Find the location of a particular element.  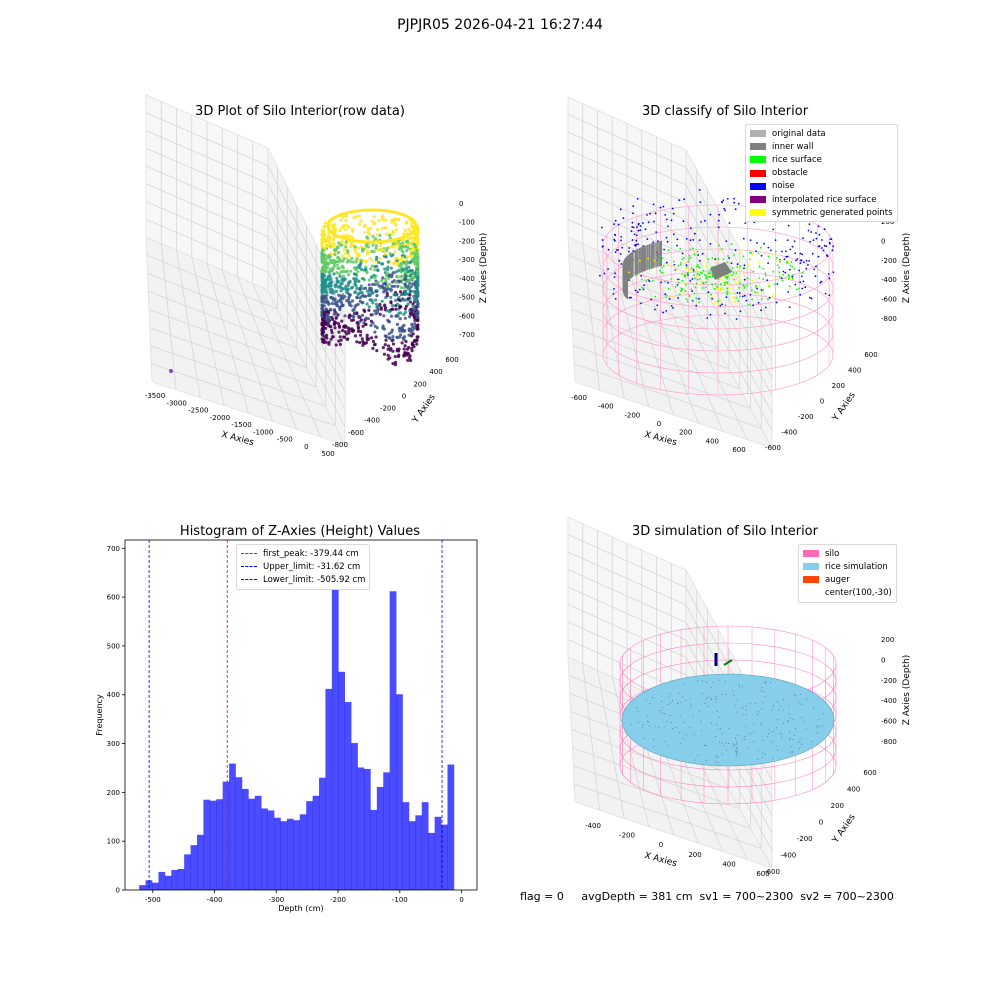

classify-3d-axes is located at coordinates (670, 272).